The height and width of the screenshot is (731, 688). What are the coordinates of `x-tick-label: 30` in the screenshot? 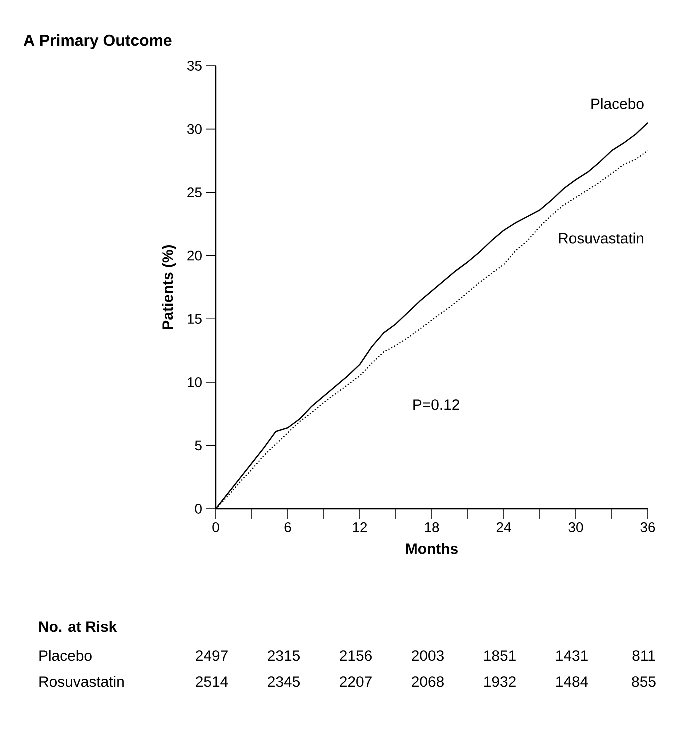 It's located at (576, 527).